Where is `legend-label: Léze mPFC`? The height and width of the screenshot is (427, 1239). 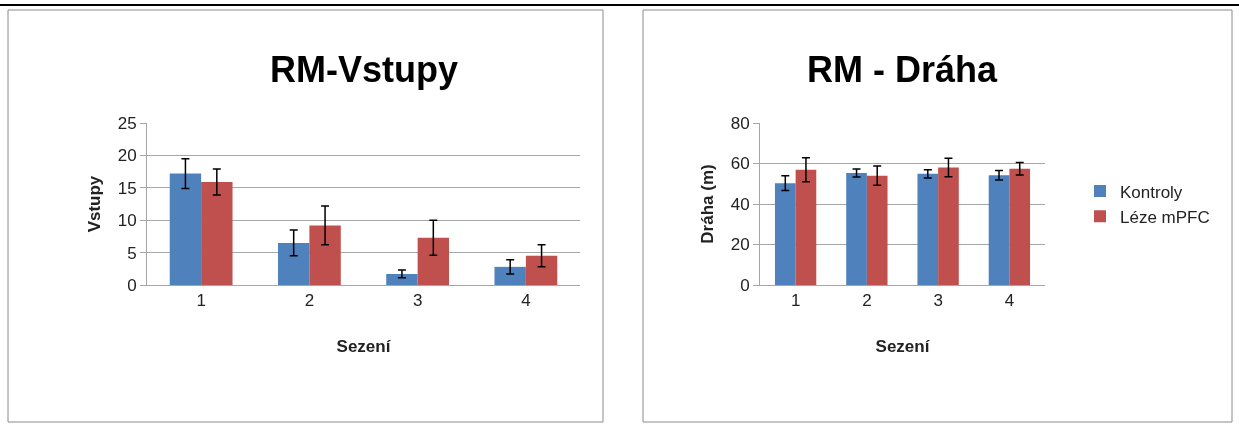 legend-label: Léze mPFC is located at coordinates (1165, 217).